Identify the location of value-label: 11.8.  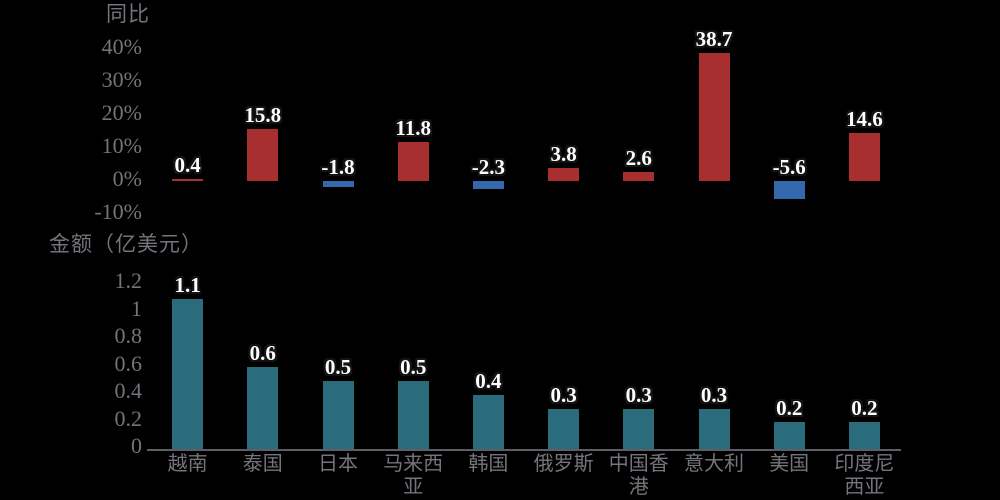
(413, 128).